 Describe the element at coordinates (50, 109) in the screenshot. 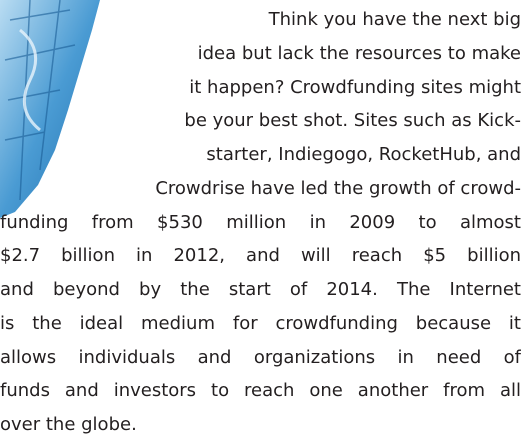

I see `globe-illustration` at that location.